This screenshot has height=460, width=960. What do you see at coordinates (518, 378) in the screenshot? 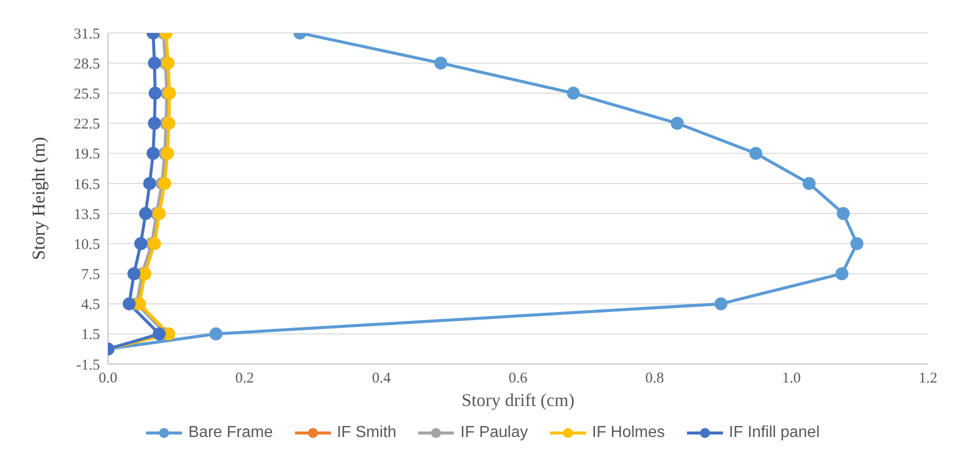
I see `x-tick-label: 0.6` at bounding box center [518, 378].